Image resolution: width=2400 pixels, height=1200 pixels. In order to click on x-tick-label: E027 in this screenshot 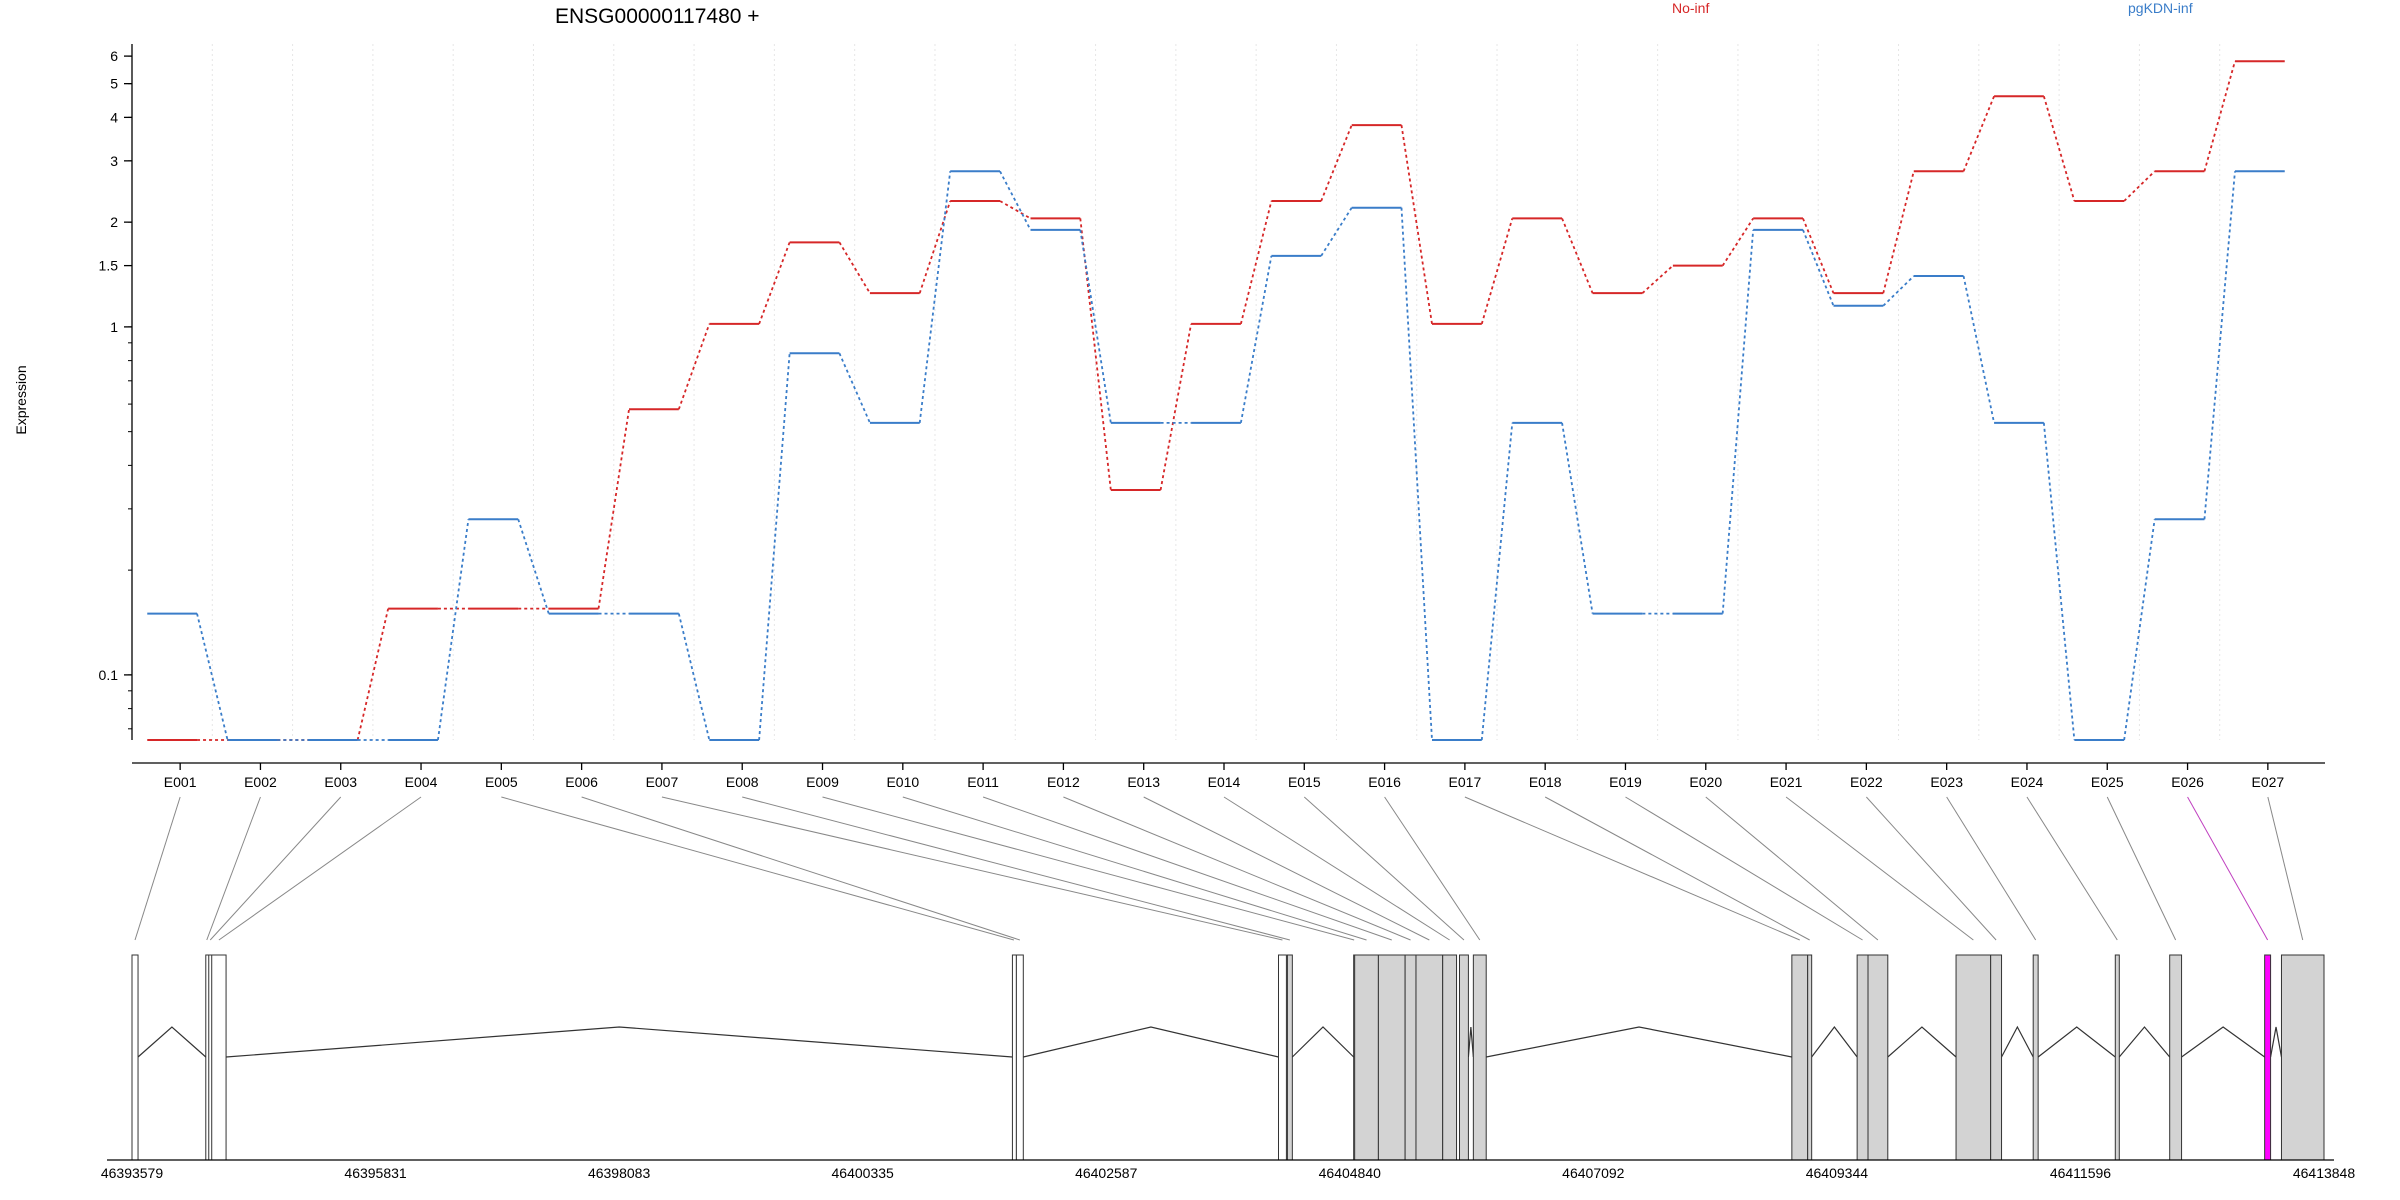, I will do `click(2268, 782)`.